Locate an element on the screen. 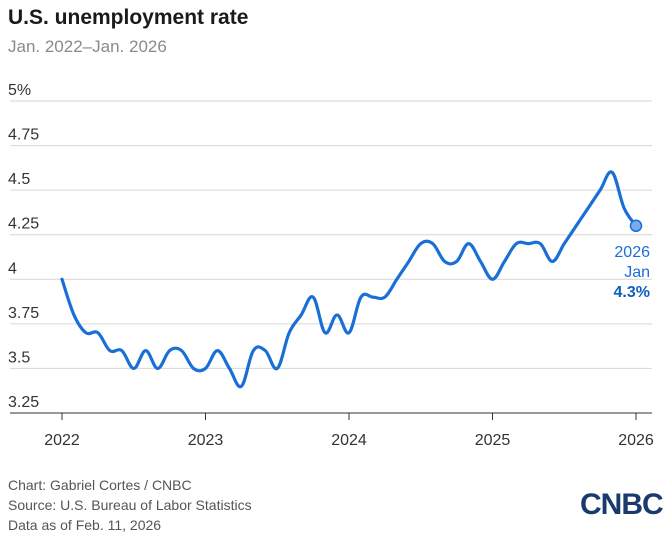  y-tick-label: 3.25 is located at coordinates (23, 402).